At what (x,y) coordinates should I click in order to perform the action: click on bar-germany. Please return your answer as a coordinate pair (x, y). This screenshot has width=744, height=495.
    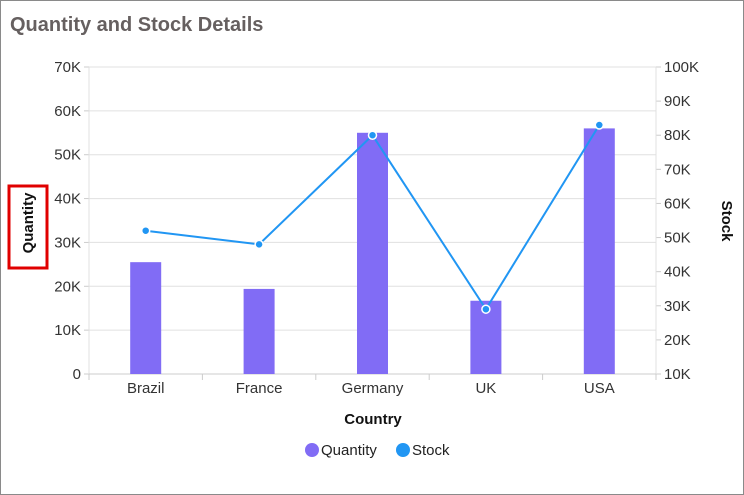
    Looking at the image, I should click on (372, 253).